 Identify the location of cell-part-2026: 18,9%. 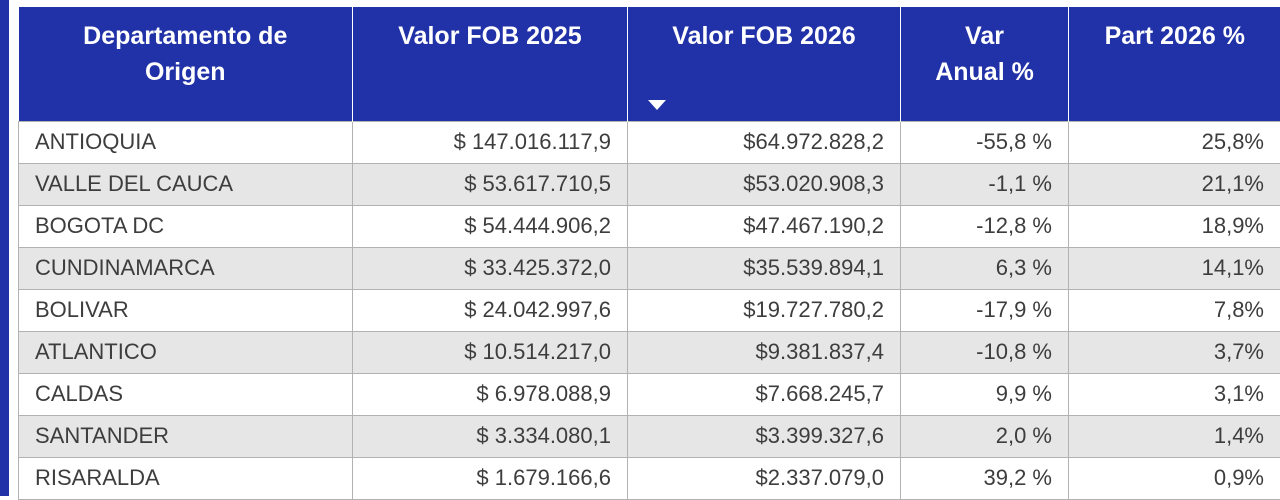
(1174, 226).